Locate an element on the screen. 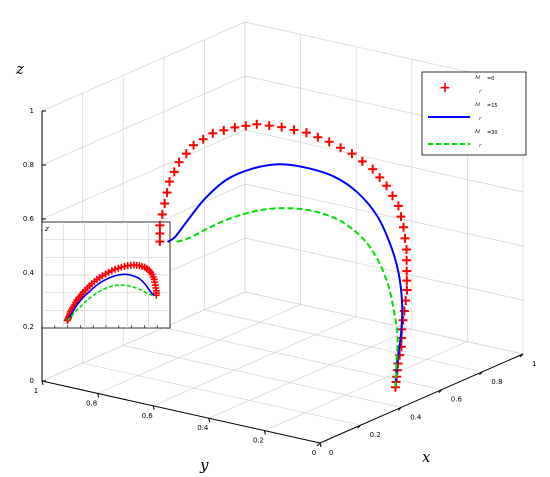  x-tick-label: 0.6 is located at coordinates (457, 400).